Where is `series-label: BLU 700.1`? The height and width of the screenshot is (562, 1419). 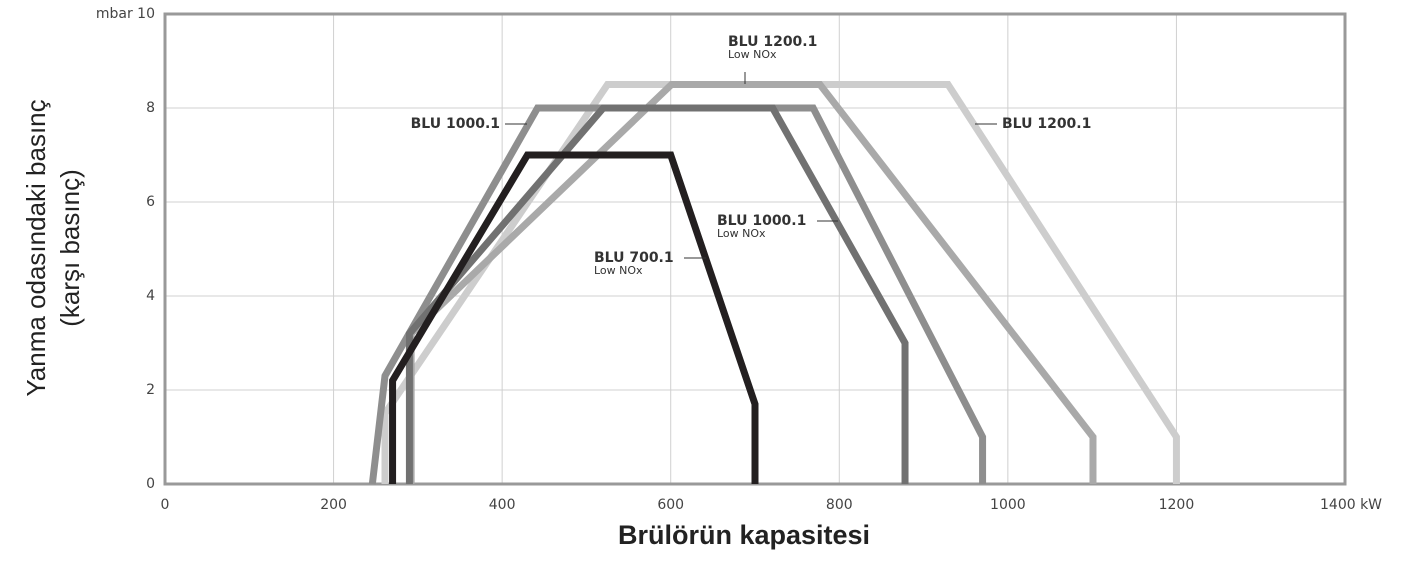 series-label: BLU 700.1 is located at coordinates (634, 258).